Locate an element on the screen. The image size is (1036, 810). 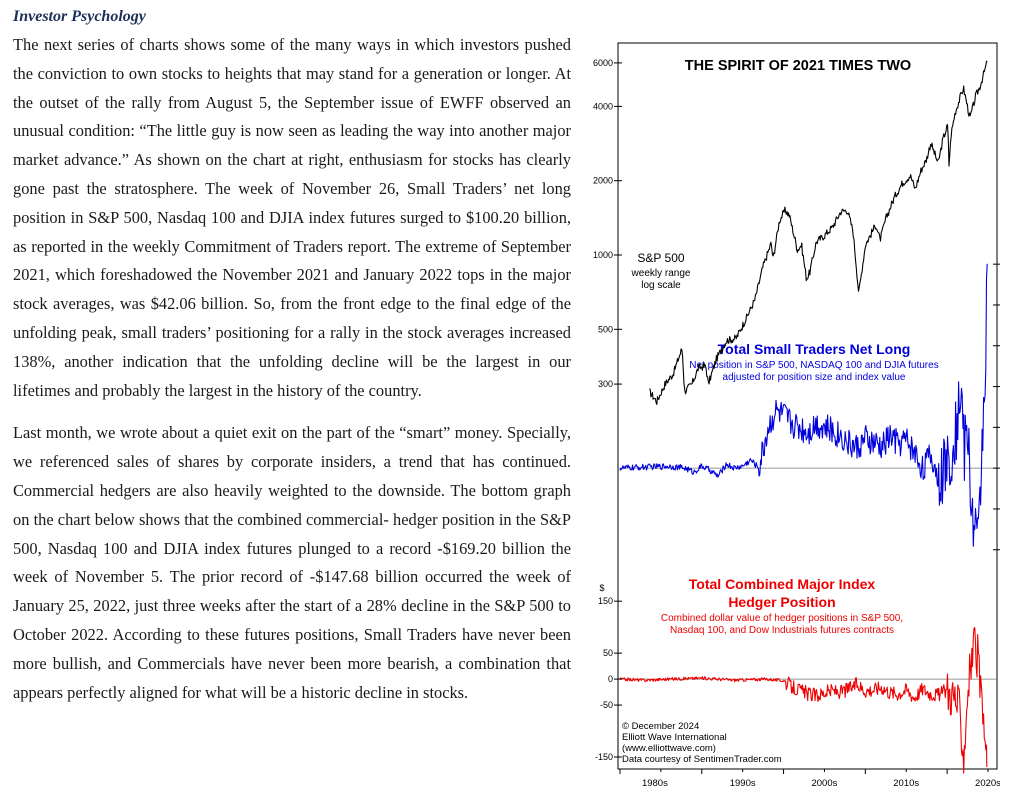
sp500-note-line-2: log scale is located at coordinates (661, 285).